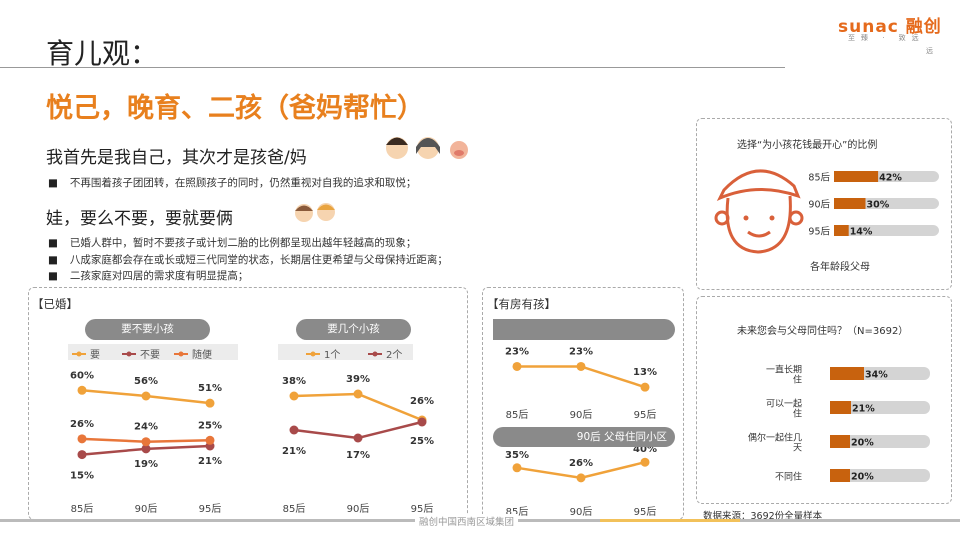 Image resolution: width=960 pixels, height=540 pixels. I want to click on category-label: 95后, so click(819, 232).